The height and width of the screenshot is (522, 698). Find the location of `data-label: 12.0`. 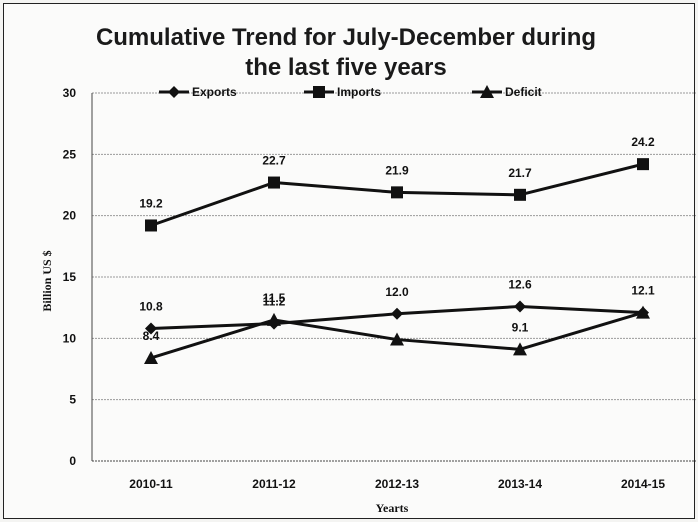

data-label: 12.0 is located at coordinates (397, 292).